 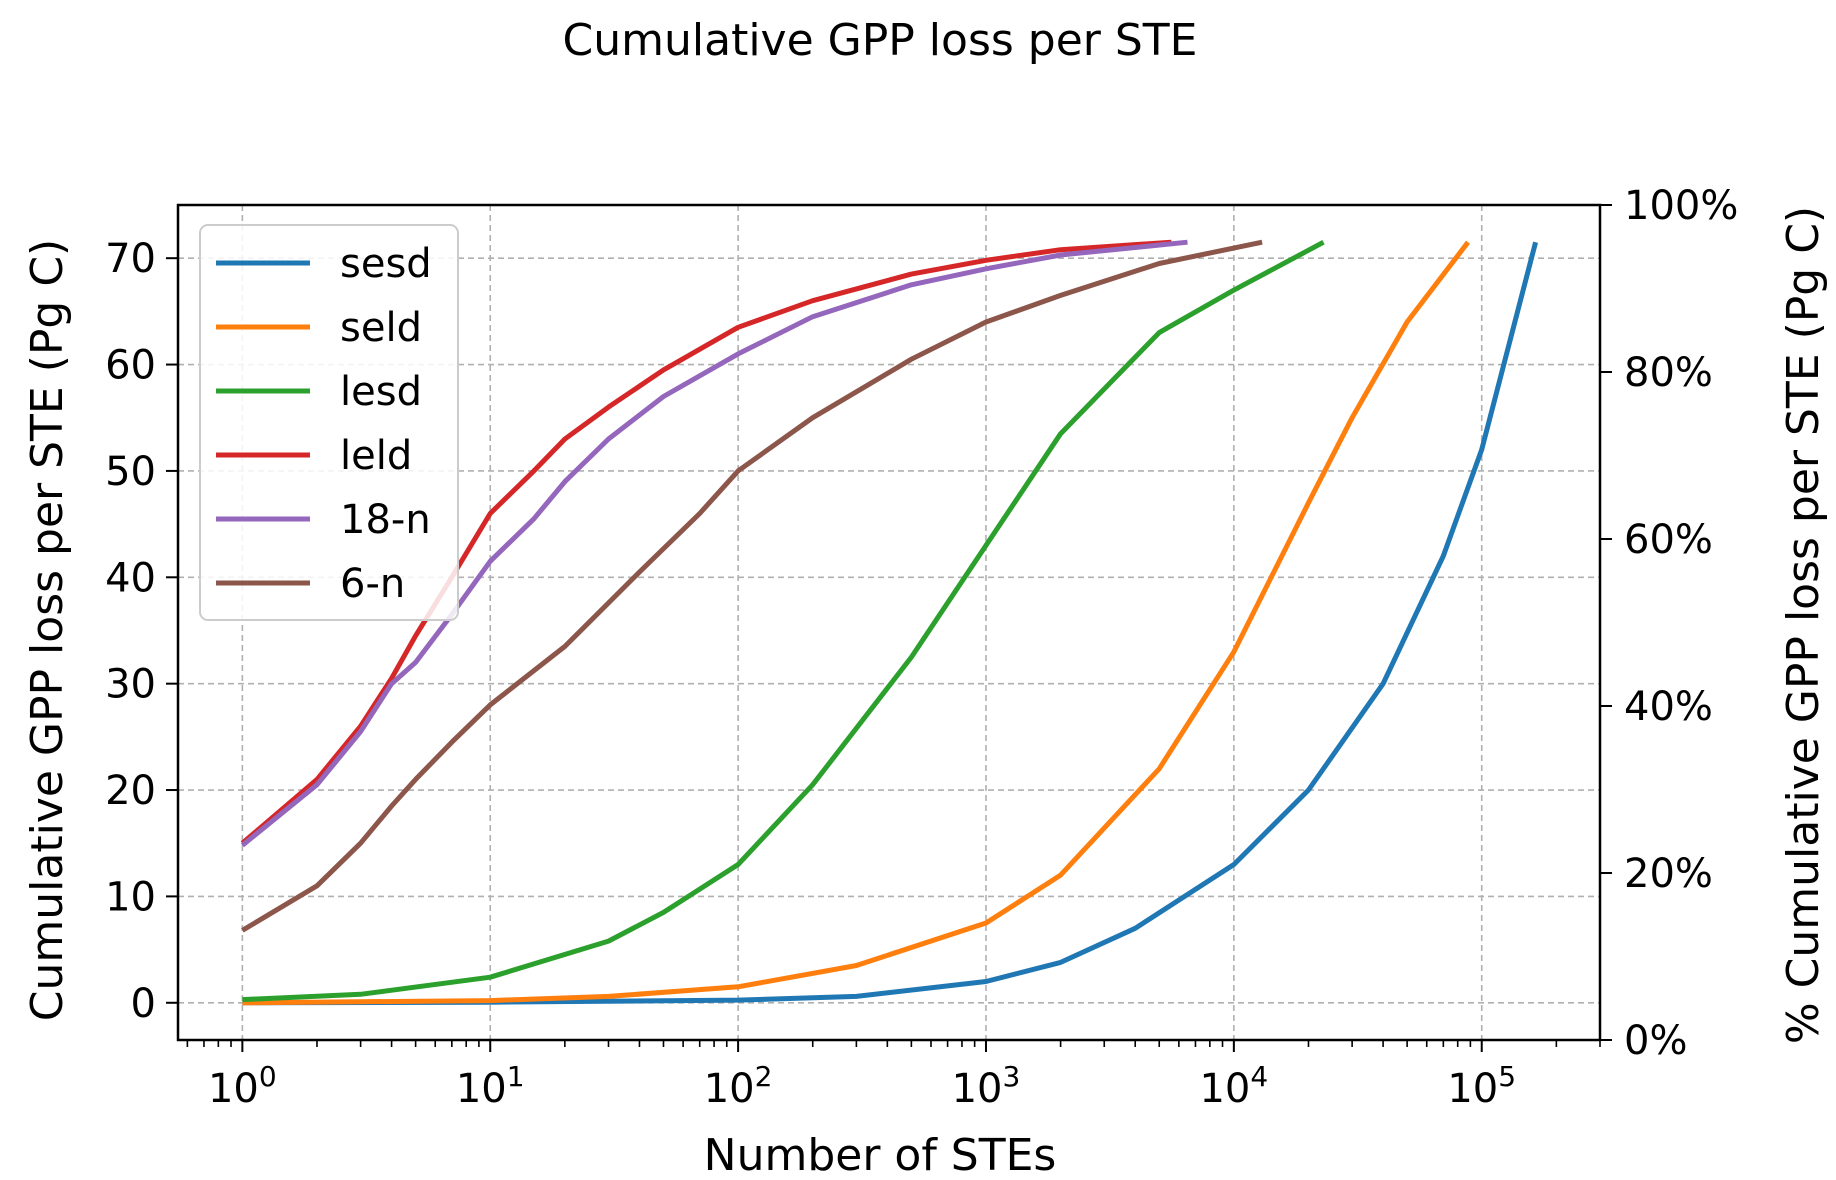 I want to click on legend-label-seld: seld, so click(x=381, y=328).